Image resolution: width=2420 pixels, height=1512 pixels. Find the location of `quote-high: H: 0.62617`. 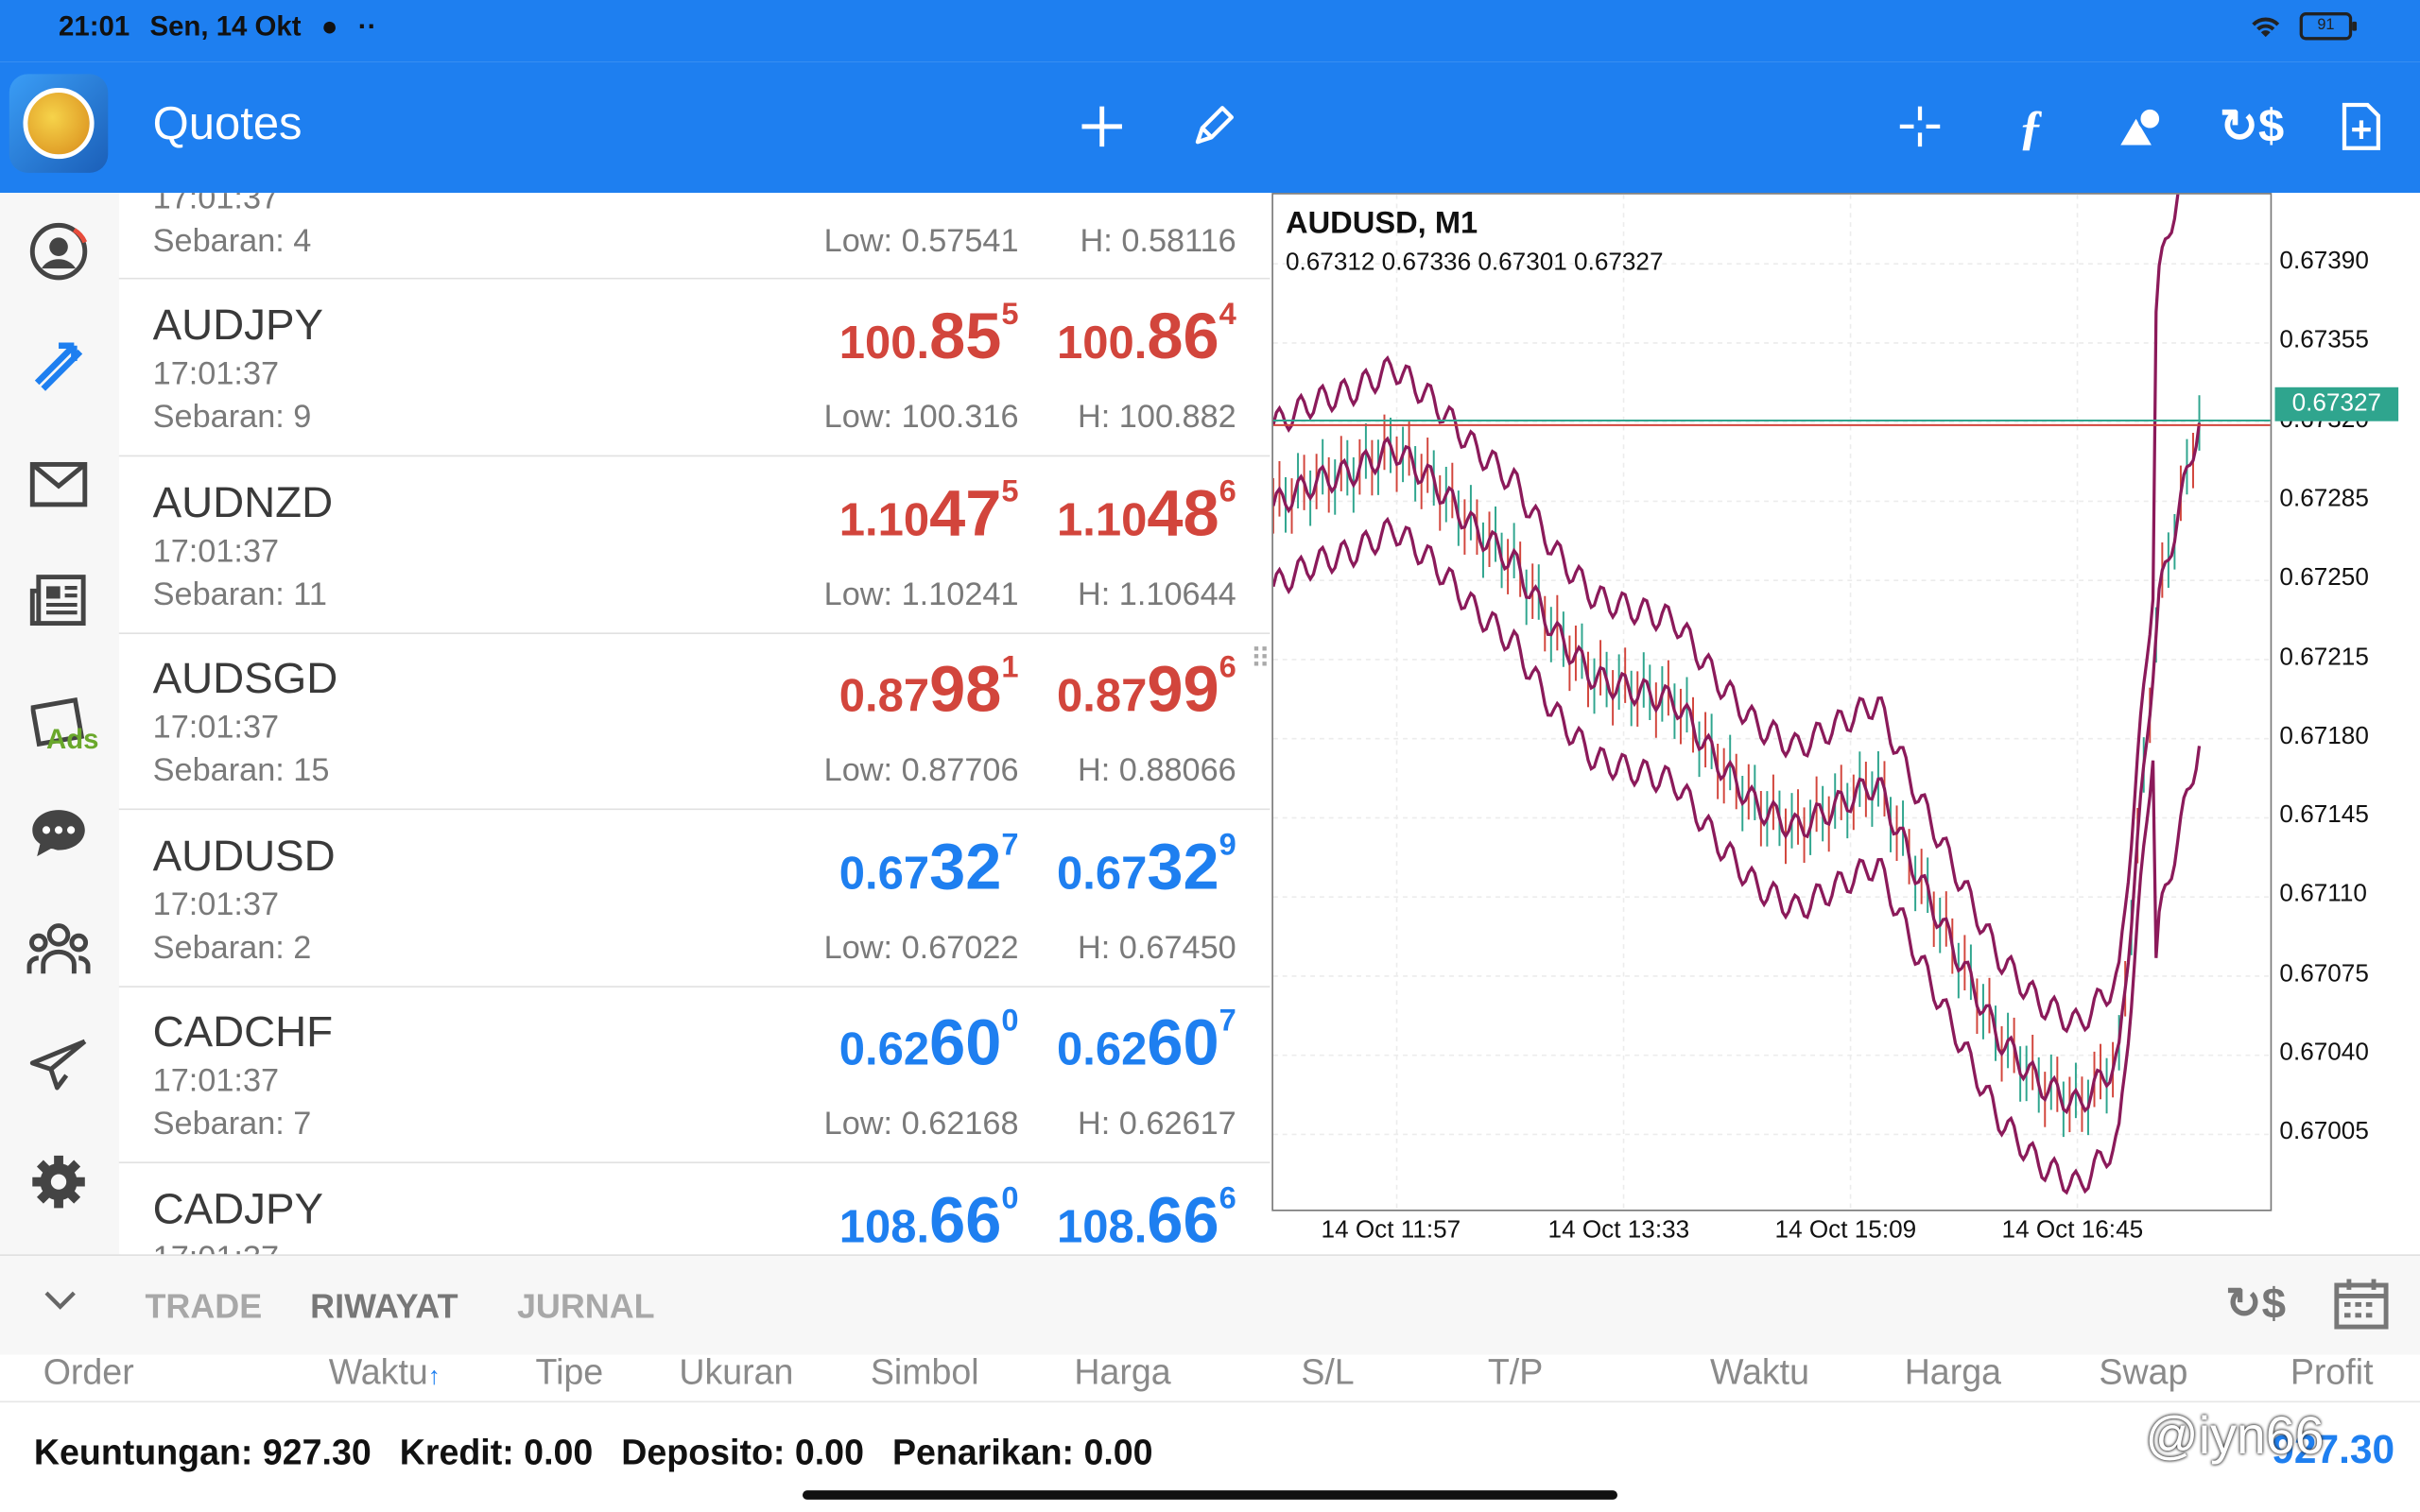

quote-high: H: 0.62617 is located at coordinates (1156, 1124).